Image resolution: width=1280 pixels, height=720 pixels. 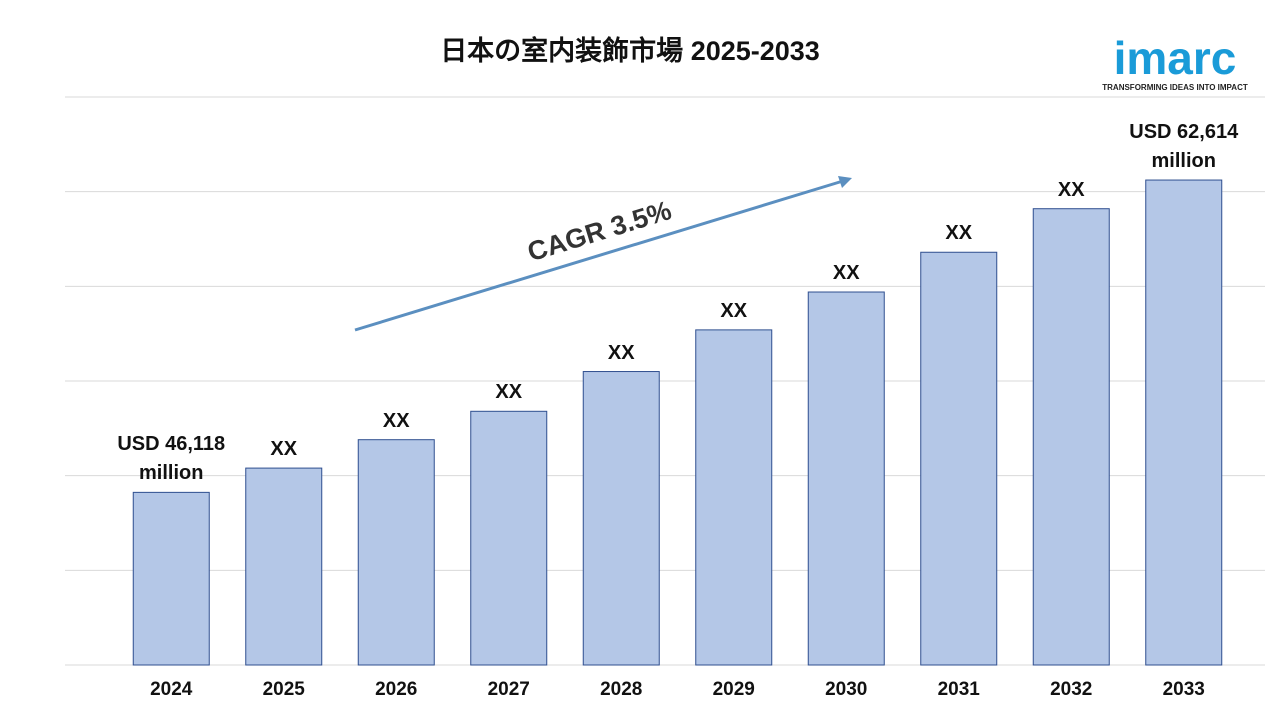 I want to click on value-label: USD 46,118 million, so click(x=171, y=459).